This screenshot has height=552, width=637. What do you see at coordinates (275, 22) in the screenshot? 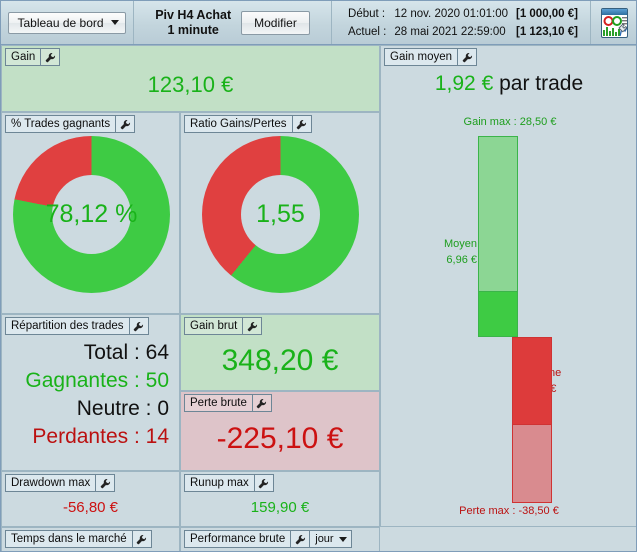
I see `modify-button: Modifier` at bounding box center [275, 22].